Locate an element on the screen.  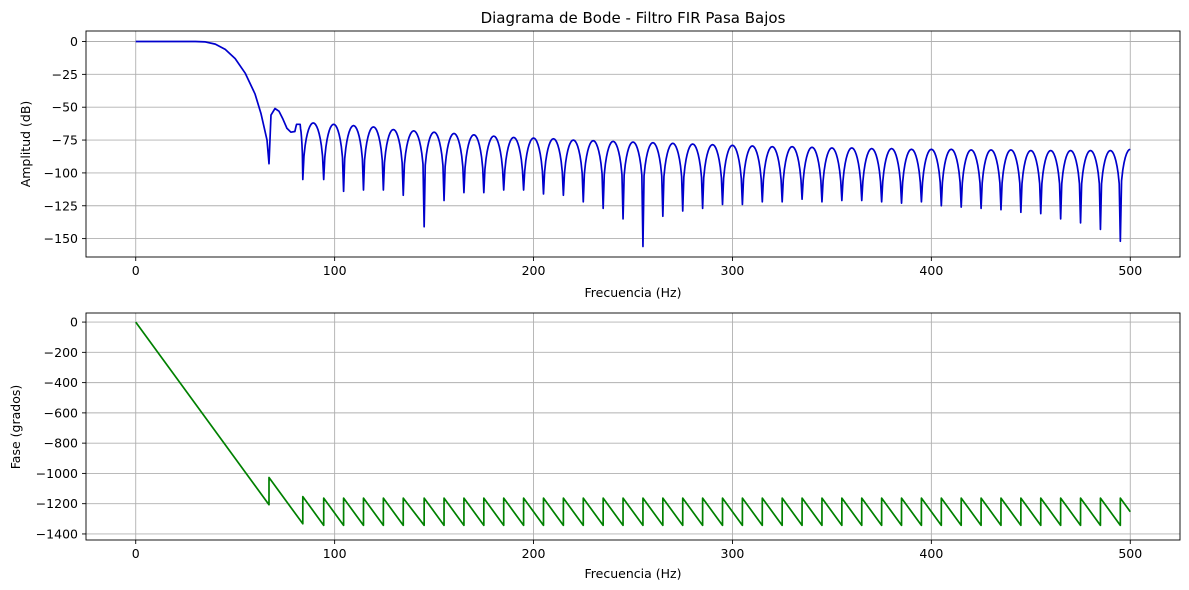
phase-x-tick-label: 500 is located at coordinates (1130, 553).